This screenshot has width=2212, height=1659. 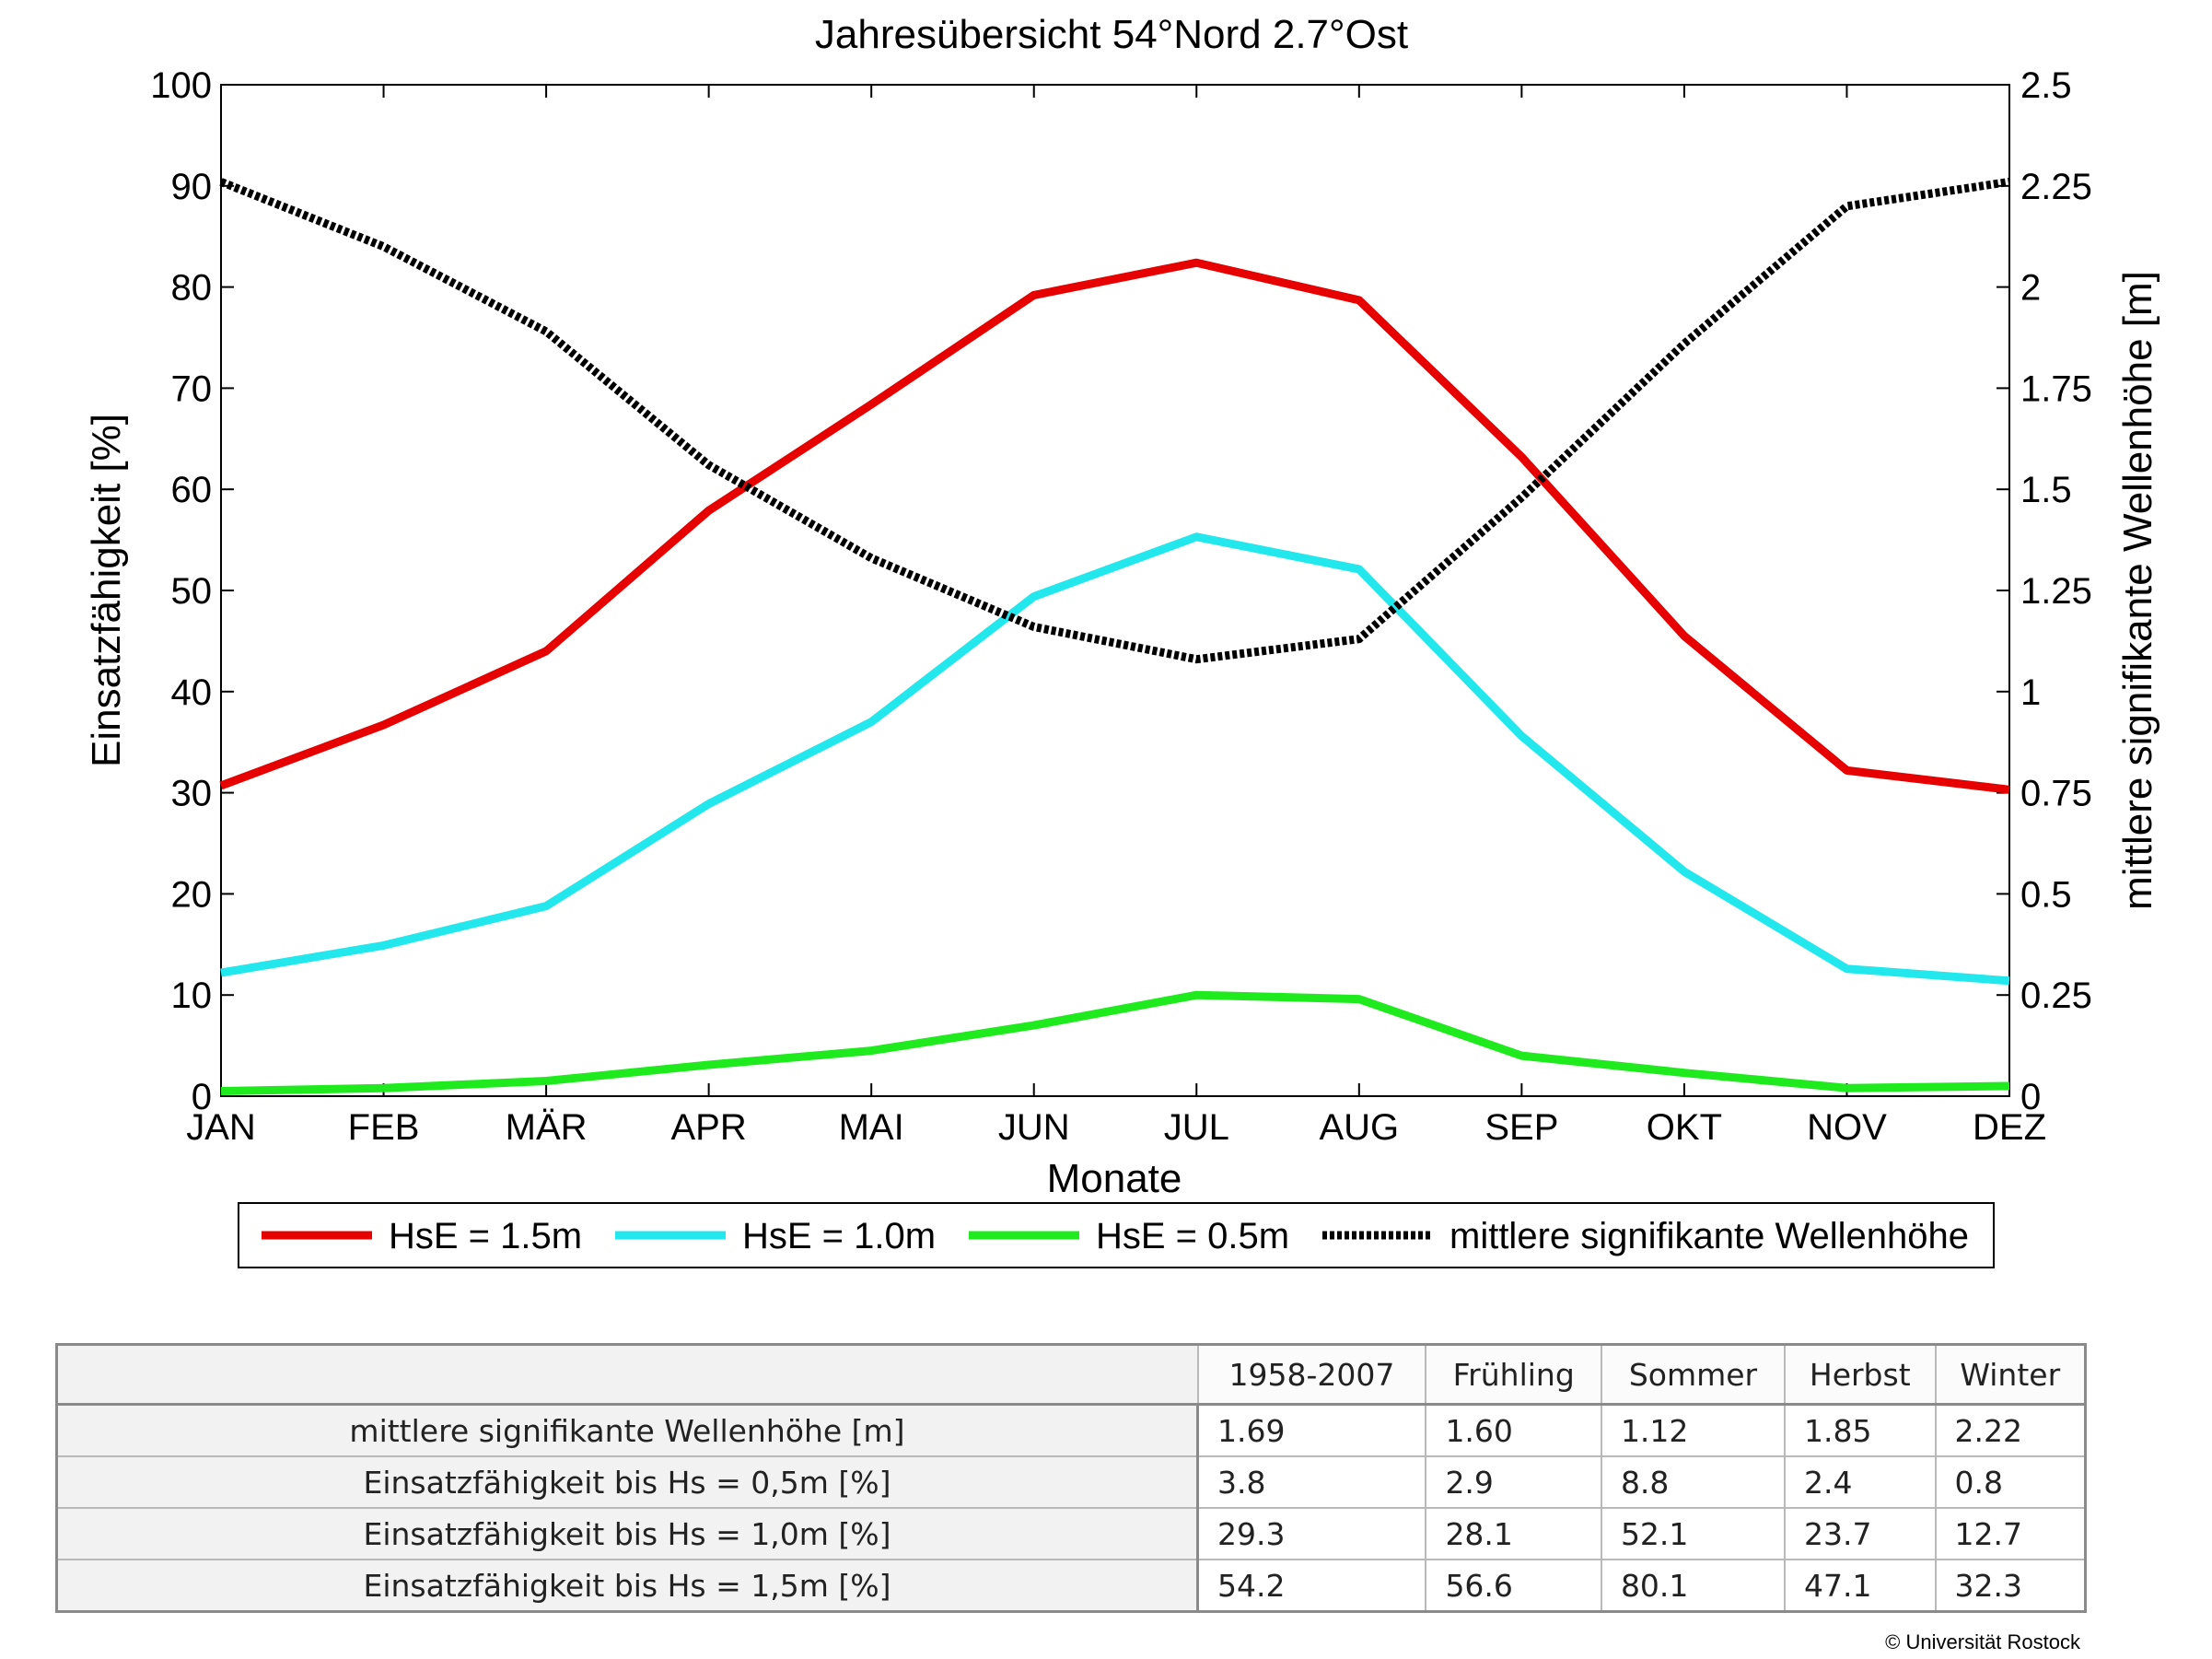 What do you see at coordinates (2031, 1097) in the screenshot?
I see `y-tick-label-right: 0` at bounding box center [2031, 1097].